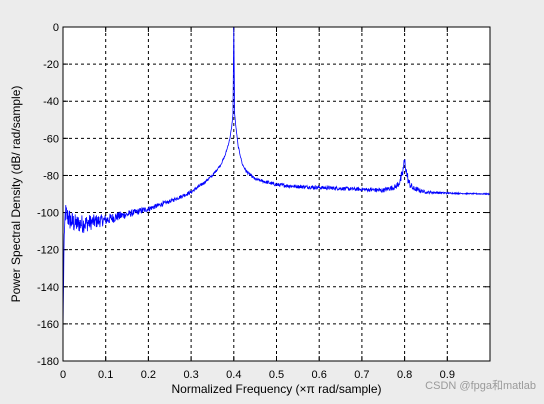 The height and width of the screenshot is (404, 544). Describe the element at coordinates (48, 195) in the screenshot. I see `y-tick-labels: 0 -20 -40 -60 -80 -100 -120 -140 -160 -180` at that location.